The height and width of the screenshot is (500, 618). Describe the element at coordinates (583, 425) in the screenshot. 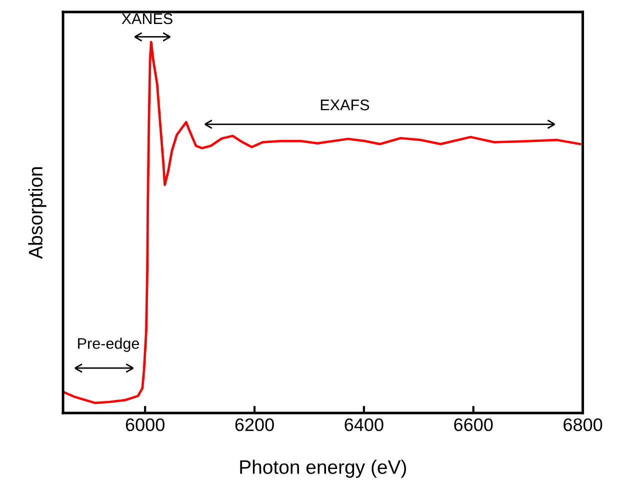

I see `x-tick-label: 6800` at that location.